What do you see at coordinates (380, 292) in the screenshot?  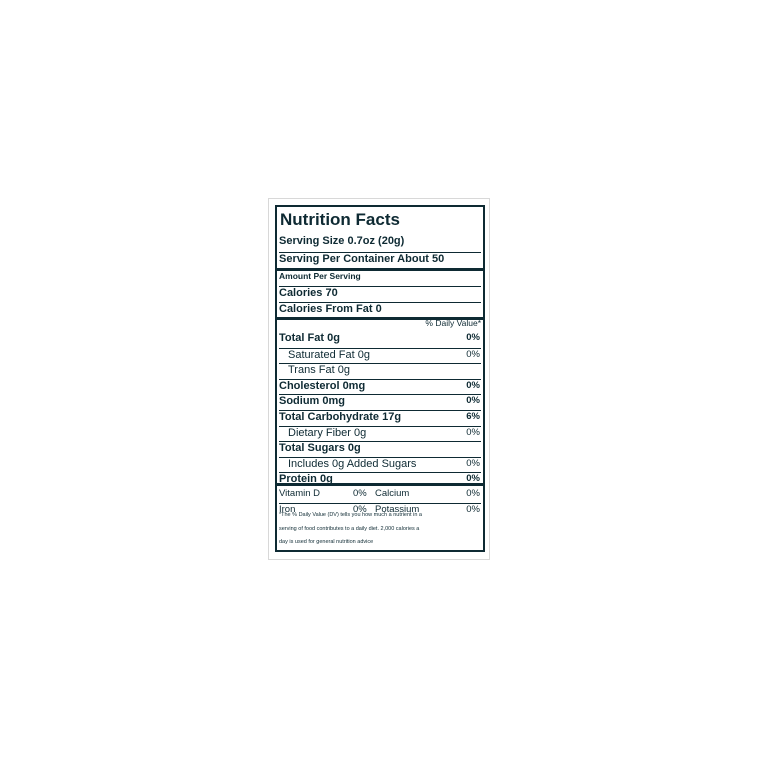 I see `calories: Calories 70` at bounding box center [380, 292].